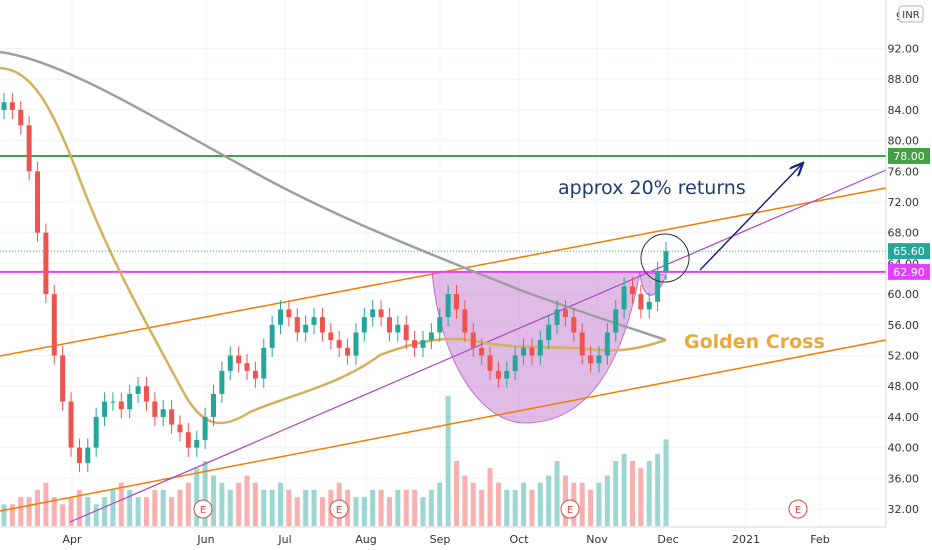 The image size is (932, 550). What do you see at coordinates (904, 509) in the screenshot?
I see `price-tick-label: 32.00` at bounding box center [904, 509].